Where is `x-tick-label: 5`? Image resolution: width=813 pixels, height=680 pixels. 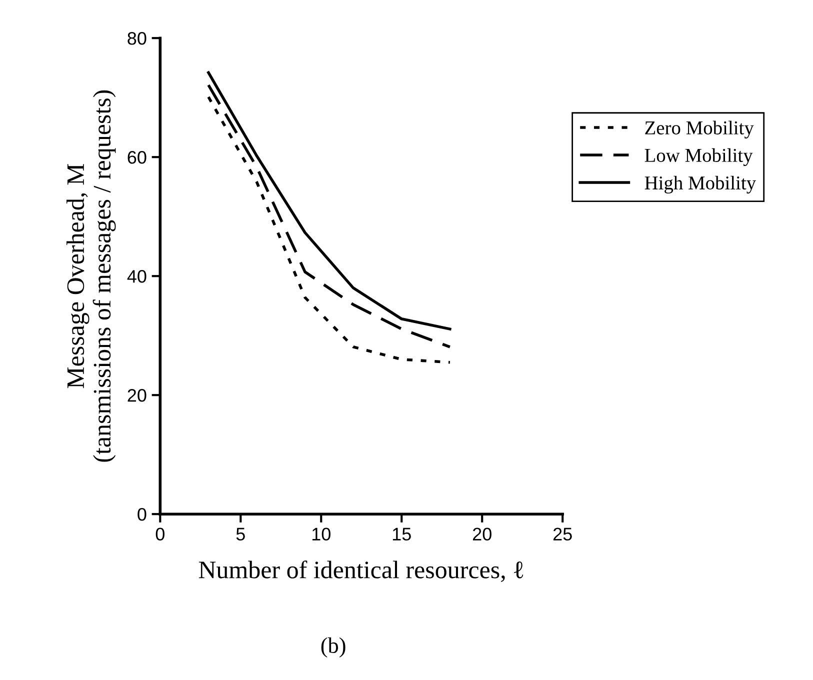
x-tick-label: 5 is located at coordinates (240, 534).